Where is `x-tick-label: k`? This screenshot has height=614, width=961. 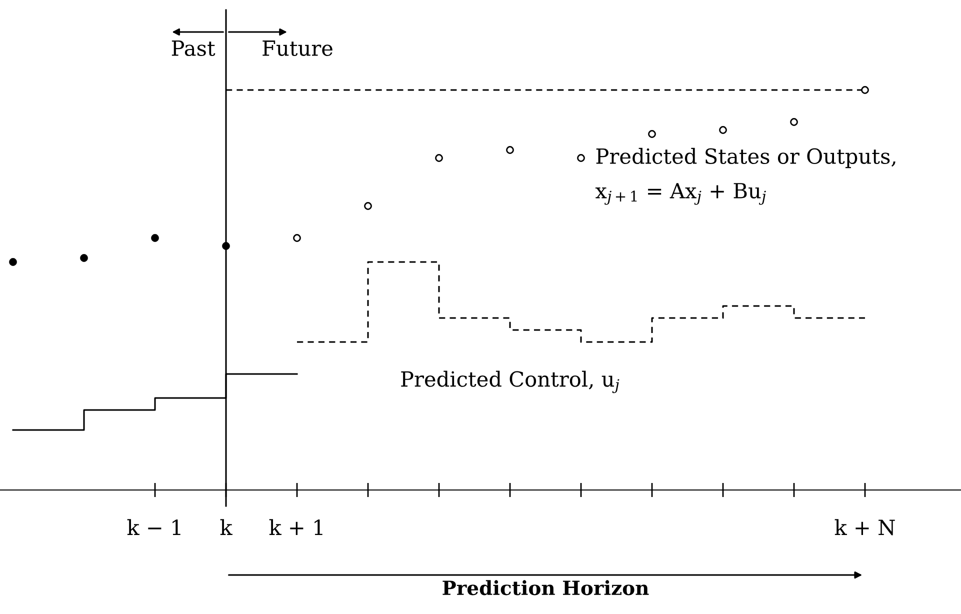 x-tick-label: k is located at coordinates (226, 527).